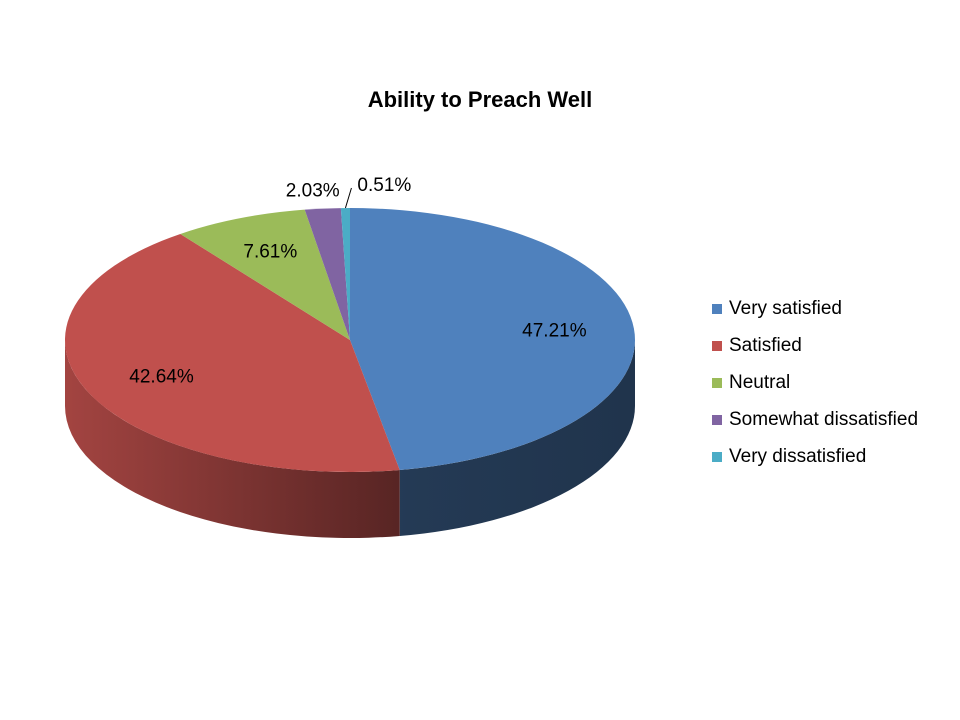  What do you see at coordinates (270, 251) in the screenshot?
I see `data-label: 7.61%` at bounding box center [270, 251].